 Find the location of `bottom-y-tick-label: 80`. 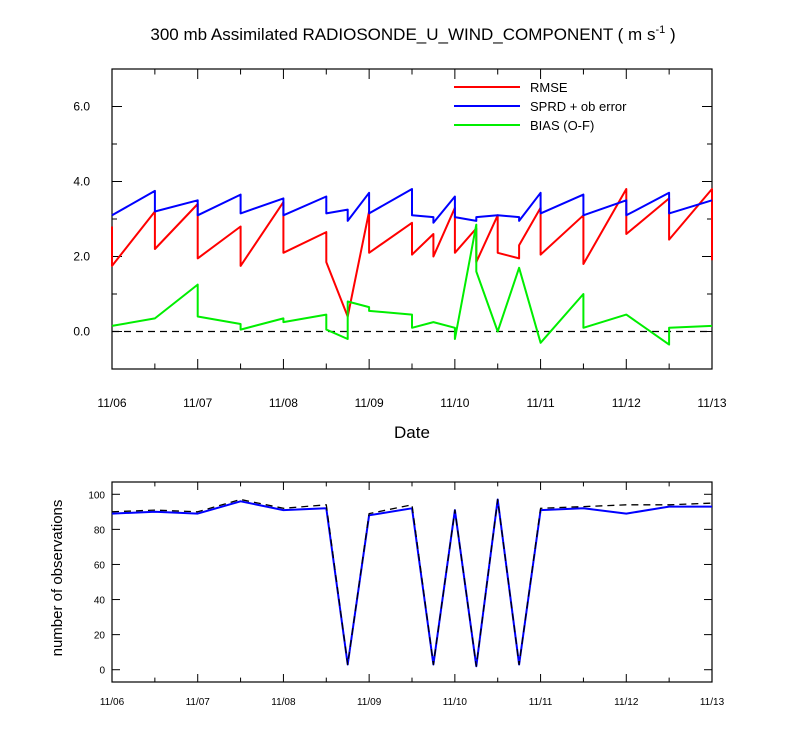

bottom-y-tick-label: 80 is located at coordinates (100, 530).